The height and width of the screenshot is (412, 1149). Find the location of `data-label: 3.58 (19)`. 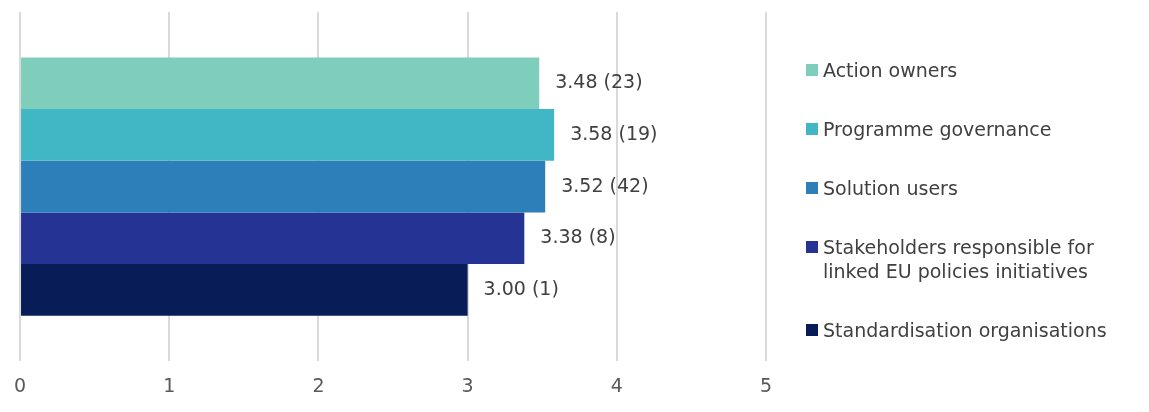

data-label: 3.58 (19) is located at coordinates (614, 132).